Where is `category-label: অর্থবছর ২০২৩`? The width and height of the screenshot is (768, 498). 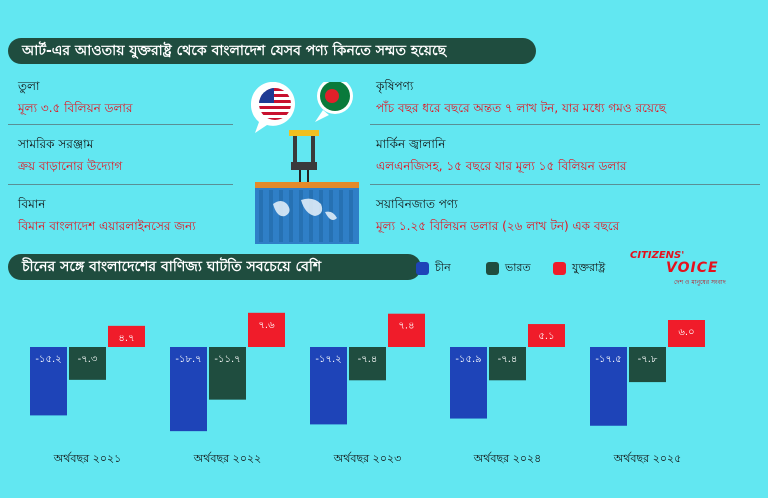 category-label: অর্থবছর ২০২৩ is located at coordinates (367, 458).